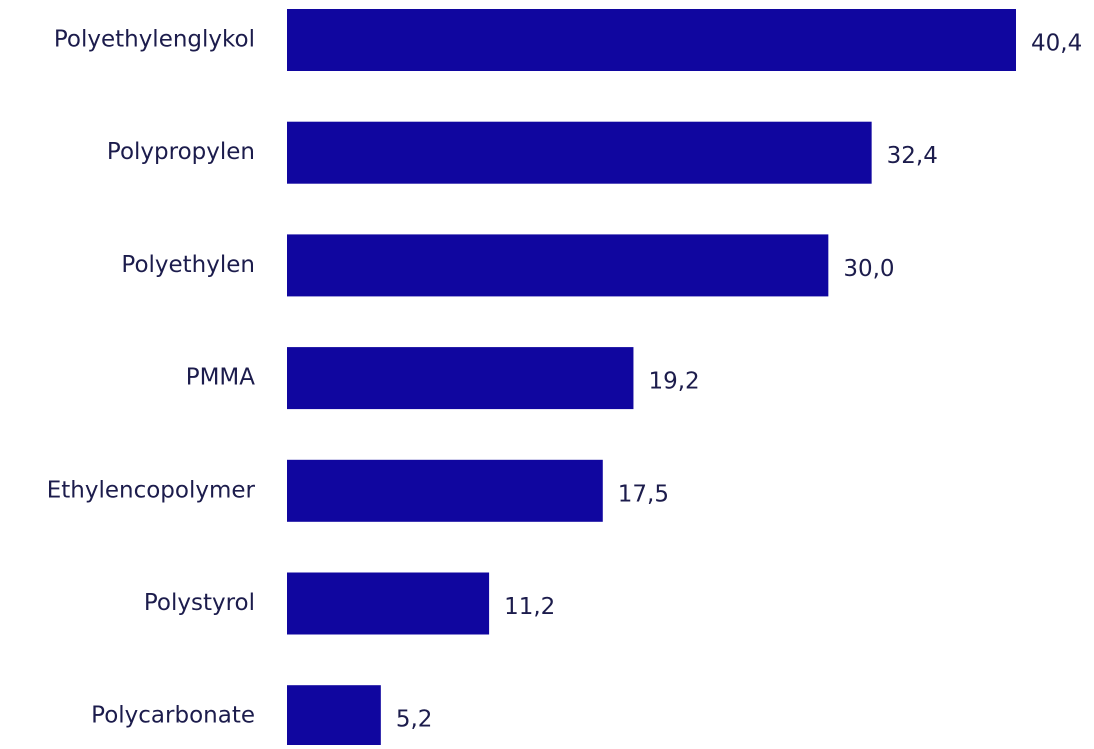 The image size is (1094, 749). Describe the element at coordinates (414, 720) in the screenshot. I see `value-label: 5,2` at that location.